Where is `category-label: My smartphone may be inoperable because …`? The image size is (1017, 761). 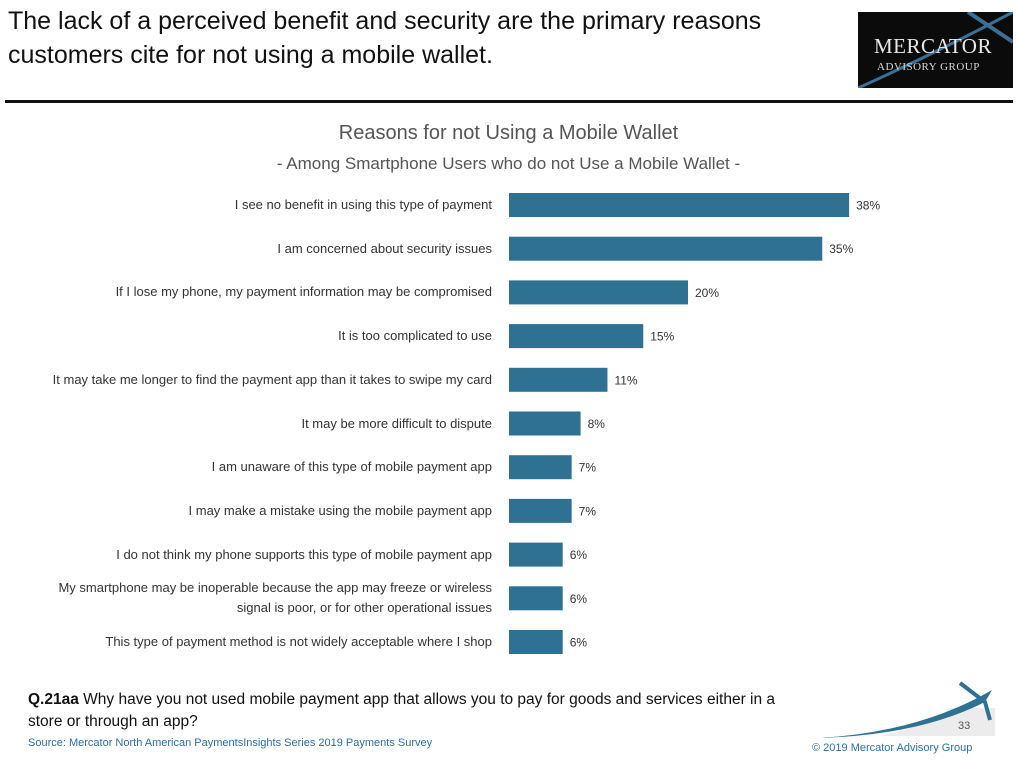 category-label: My smartphone may be inoperable because … is located at coordinates (275, 598).